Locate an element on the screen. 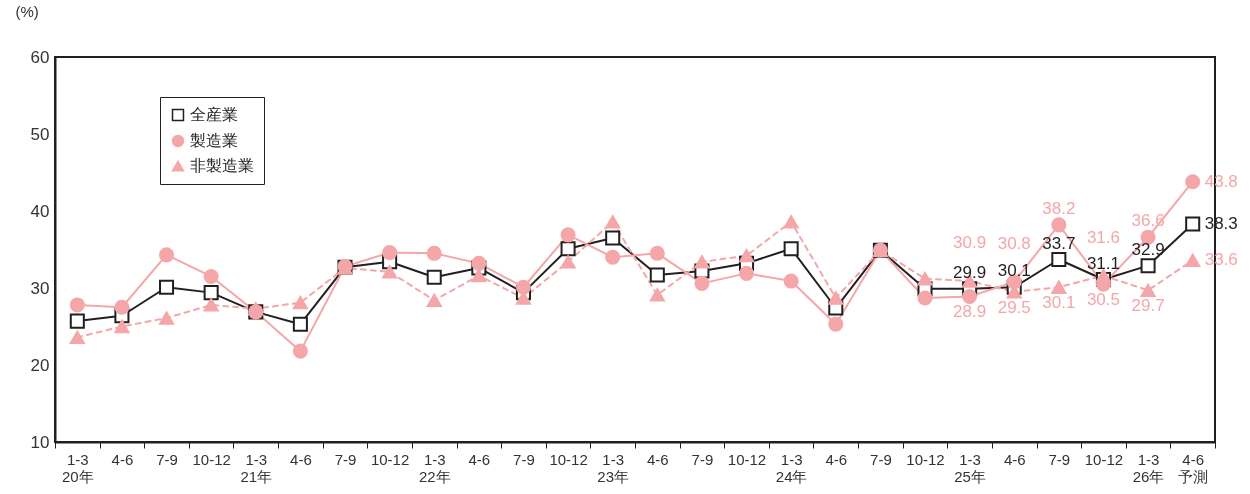 The image size is (1250, 494). data-label: 28.9 is located at coordinates (970, 312).